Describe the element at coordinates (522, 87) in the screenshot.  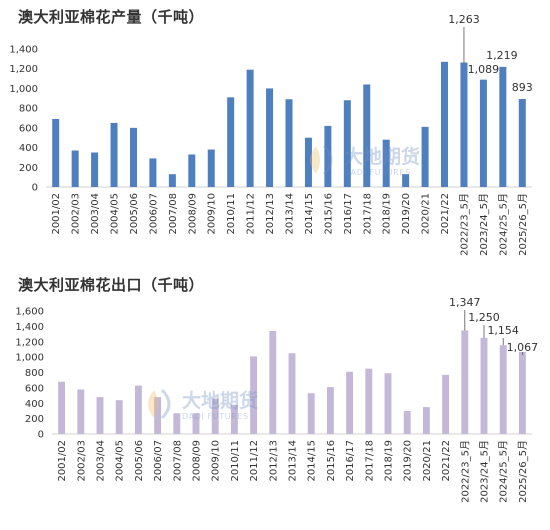
I see `data-label: 893` at that location.